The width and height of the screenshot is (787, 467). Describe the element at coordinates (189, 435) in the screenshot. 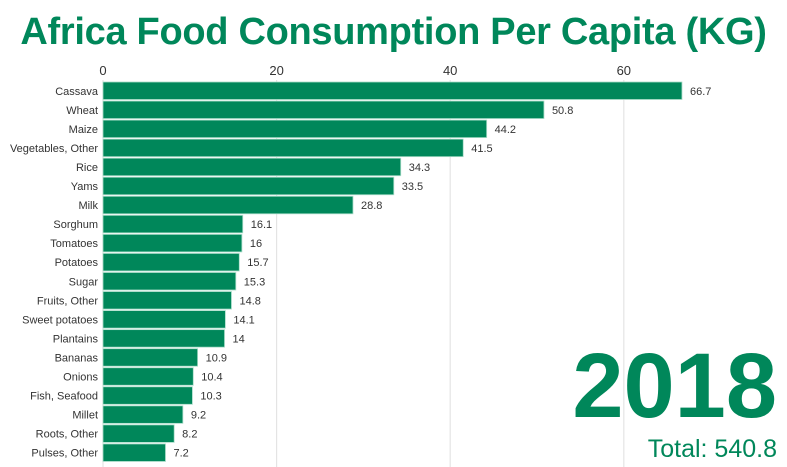

I see `data-label: 8.2` at that location.